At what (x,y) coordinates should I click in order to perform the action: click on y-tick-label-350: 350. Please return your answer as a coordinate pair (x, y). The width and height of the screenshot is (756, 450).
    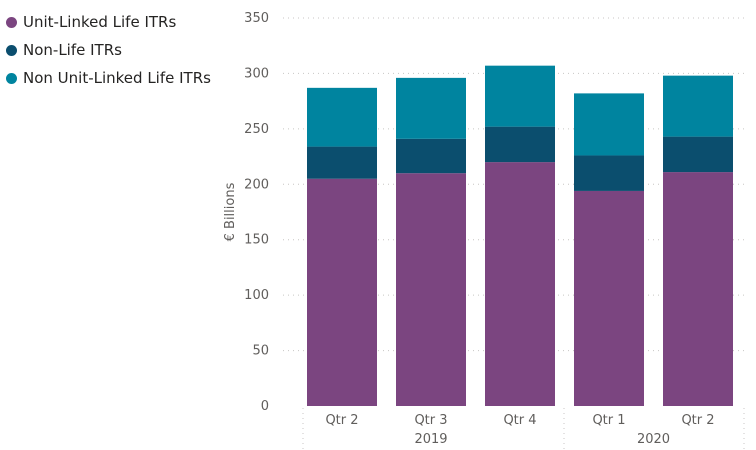
    Looking at the image, I should click on (256, 18).